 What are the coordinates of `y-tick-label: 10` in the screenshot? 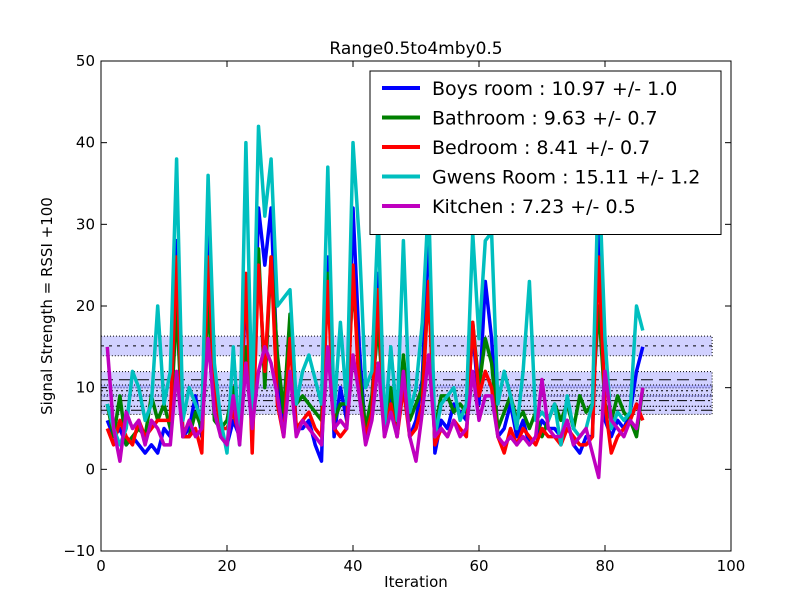 It's located at (85, 388).